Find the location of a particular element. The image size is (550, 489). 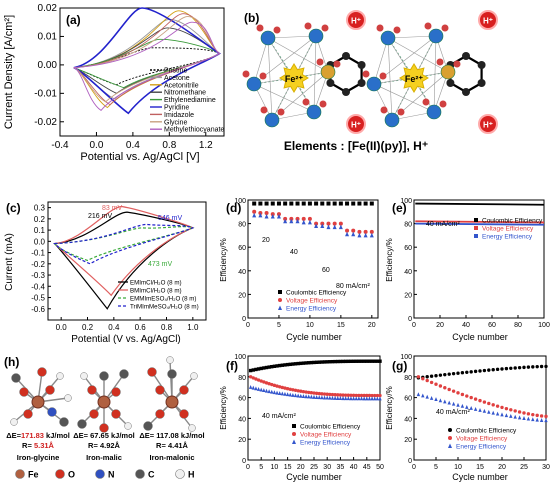

legend-label-c: EMMImESO₄/H₂O (8 m) is located at coordinates (163, 299).